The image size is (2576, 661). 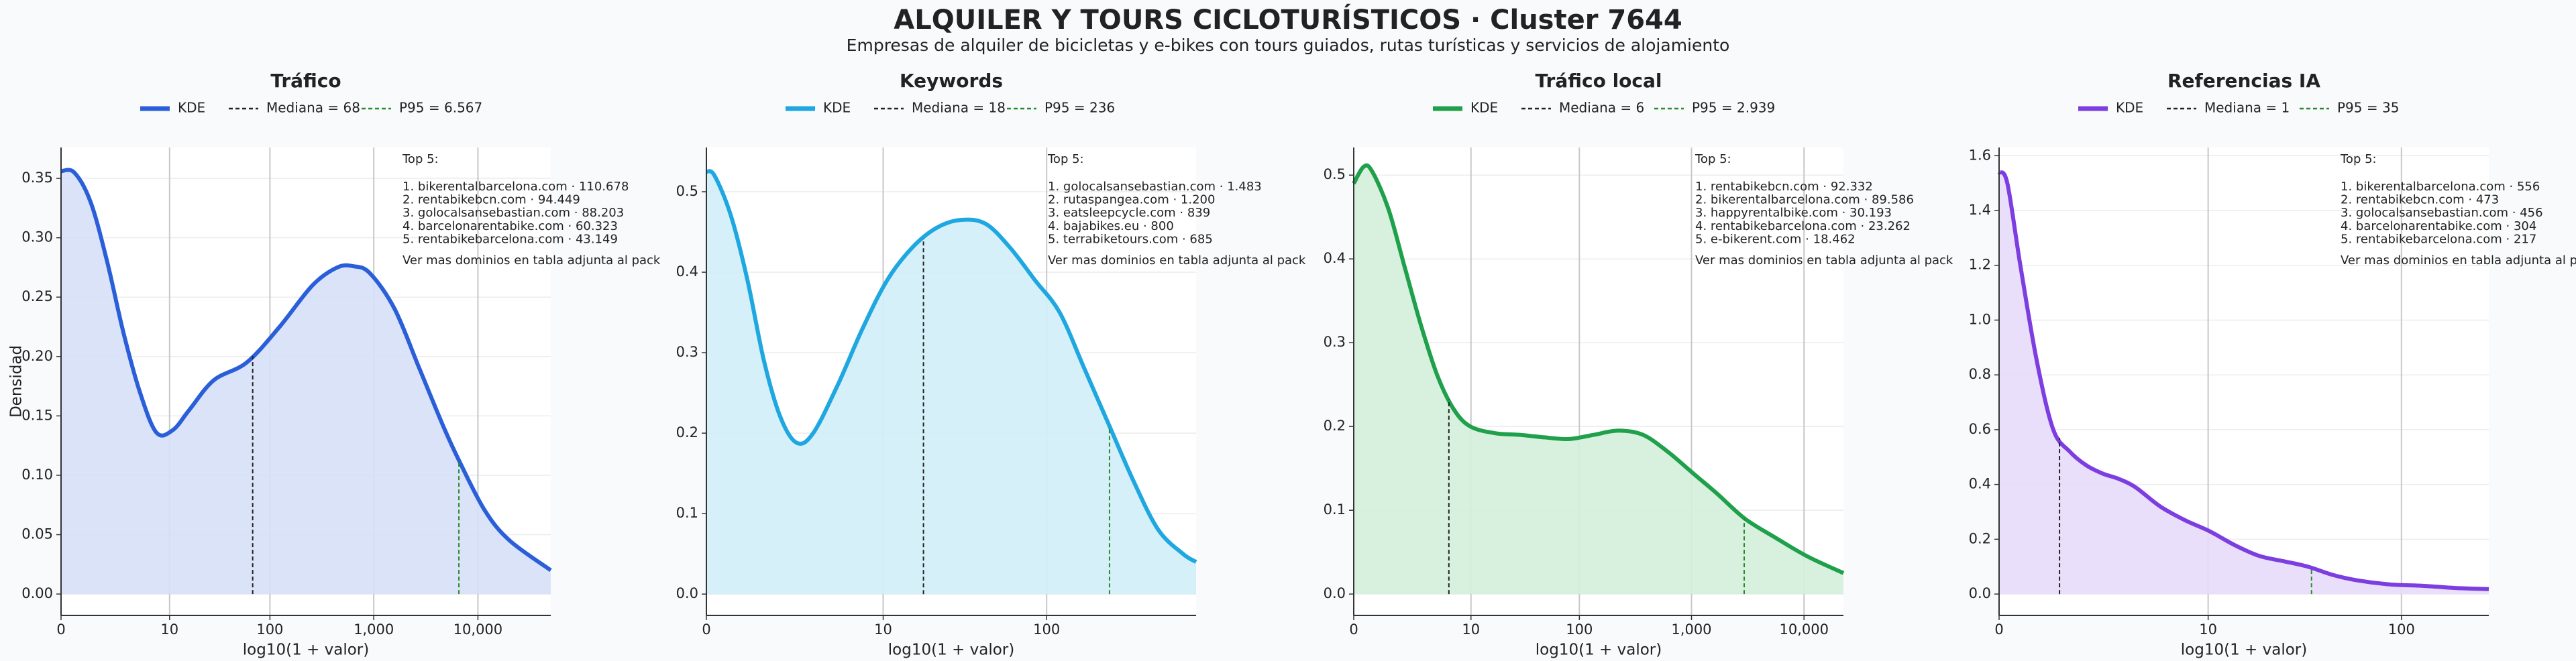 What do you see at coordinates (2420, 200) in the screenshot?
I see `annotation-item: 2. rentabikebcn.com · 473` at bounding box center [2420, 200].